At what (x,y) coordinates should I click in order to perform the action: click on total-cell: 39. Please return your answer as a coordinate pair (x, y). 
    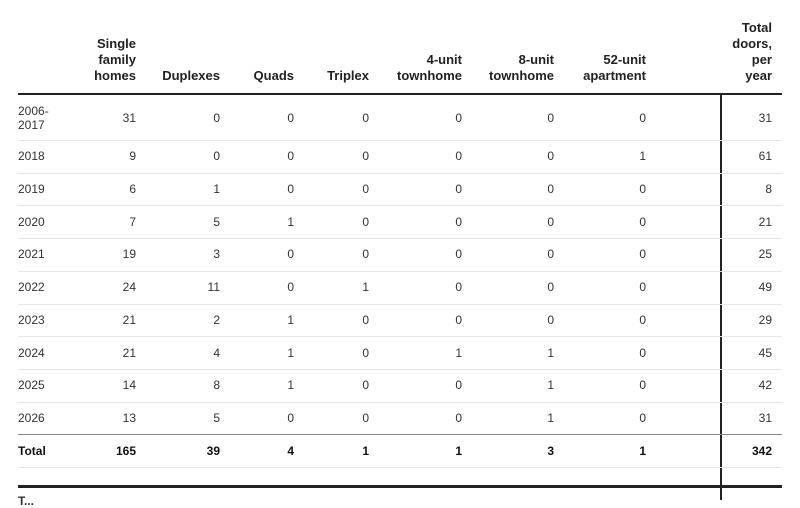
    Looking at the image, I should click on (213, 450).